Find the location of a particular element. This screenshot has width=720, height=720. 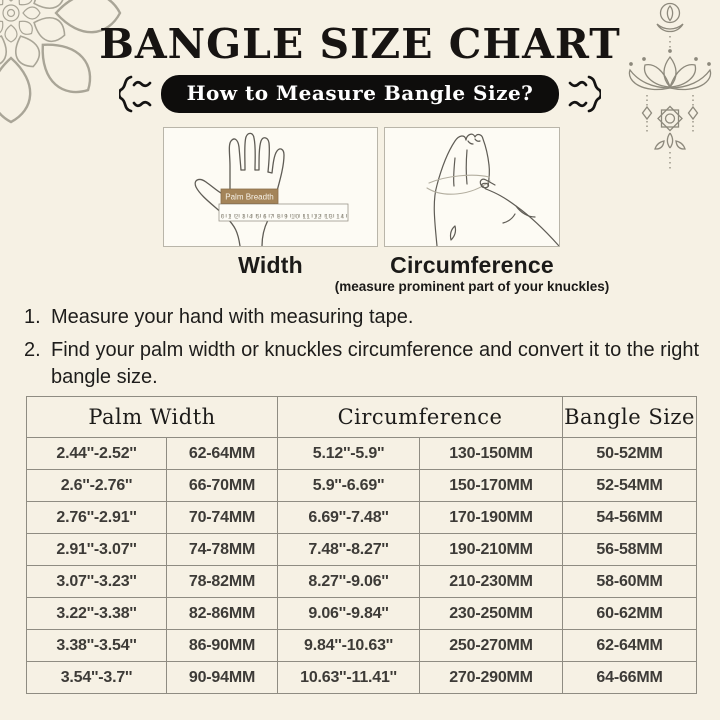

header-circumference: Circumference is located at coordinates (420, 417).